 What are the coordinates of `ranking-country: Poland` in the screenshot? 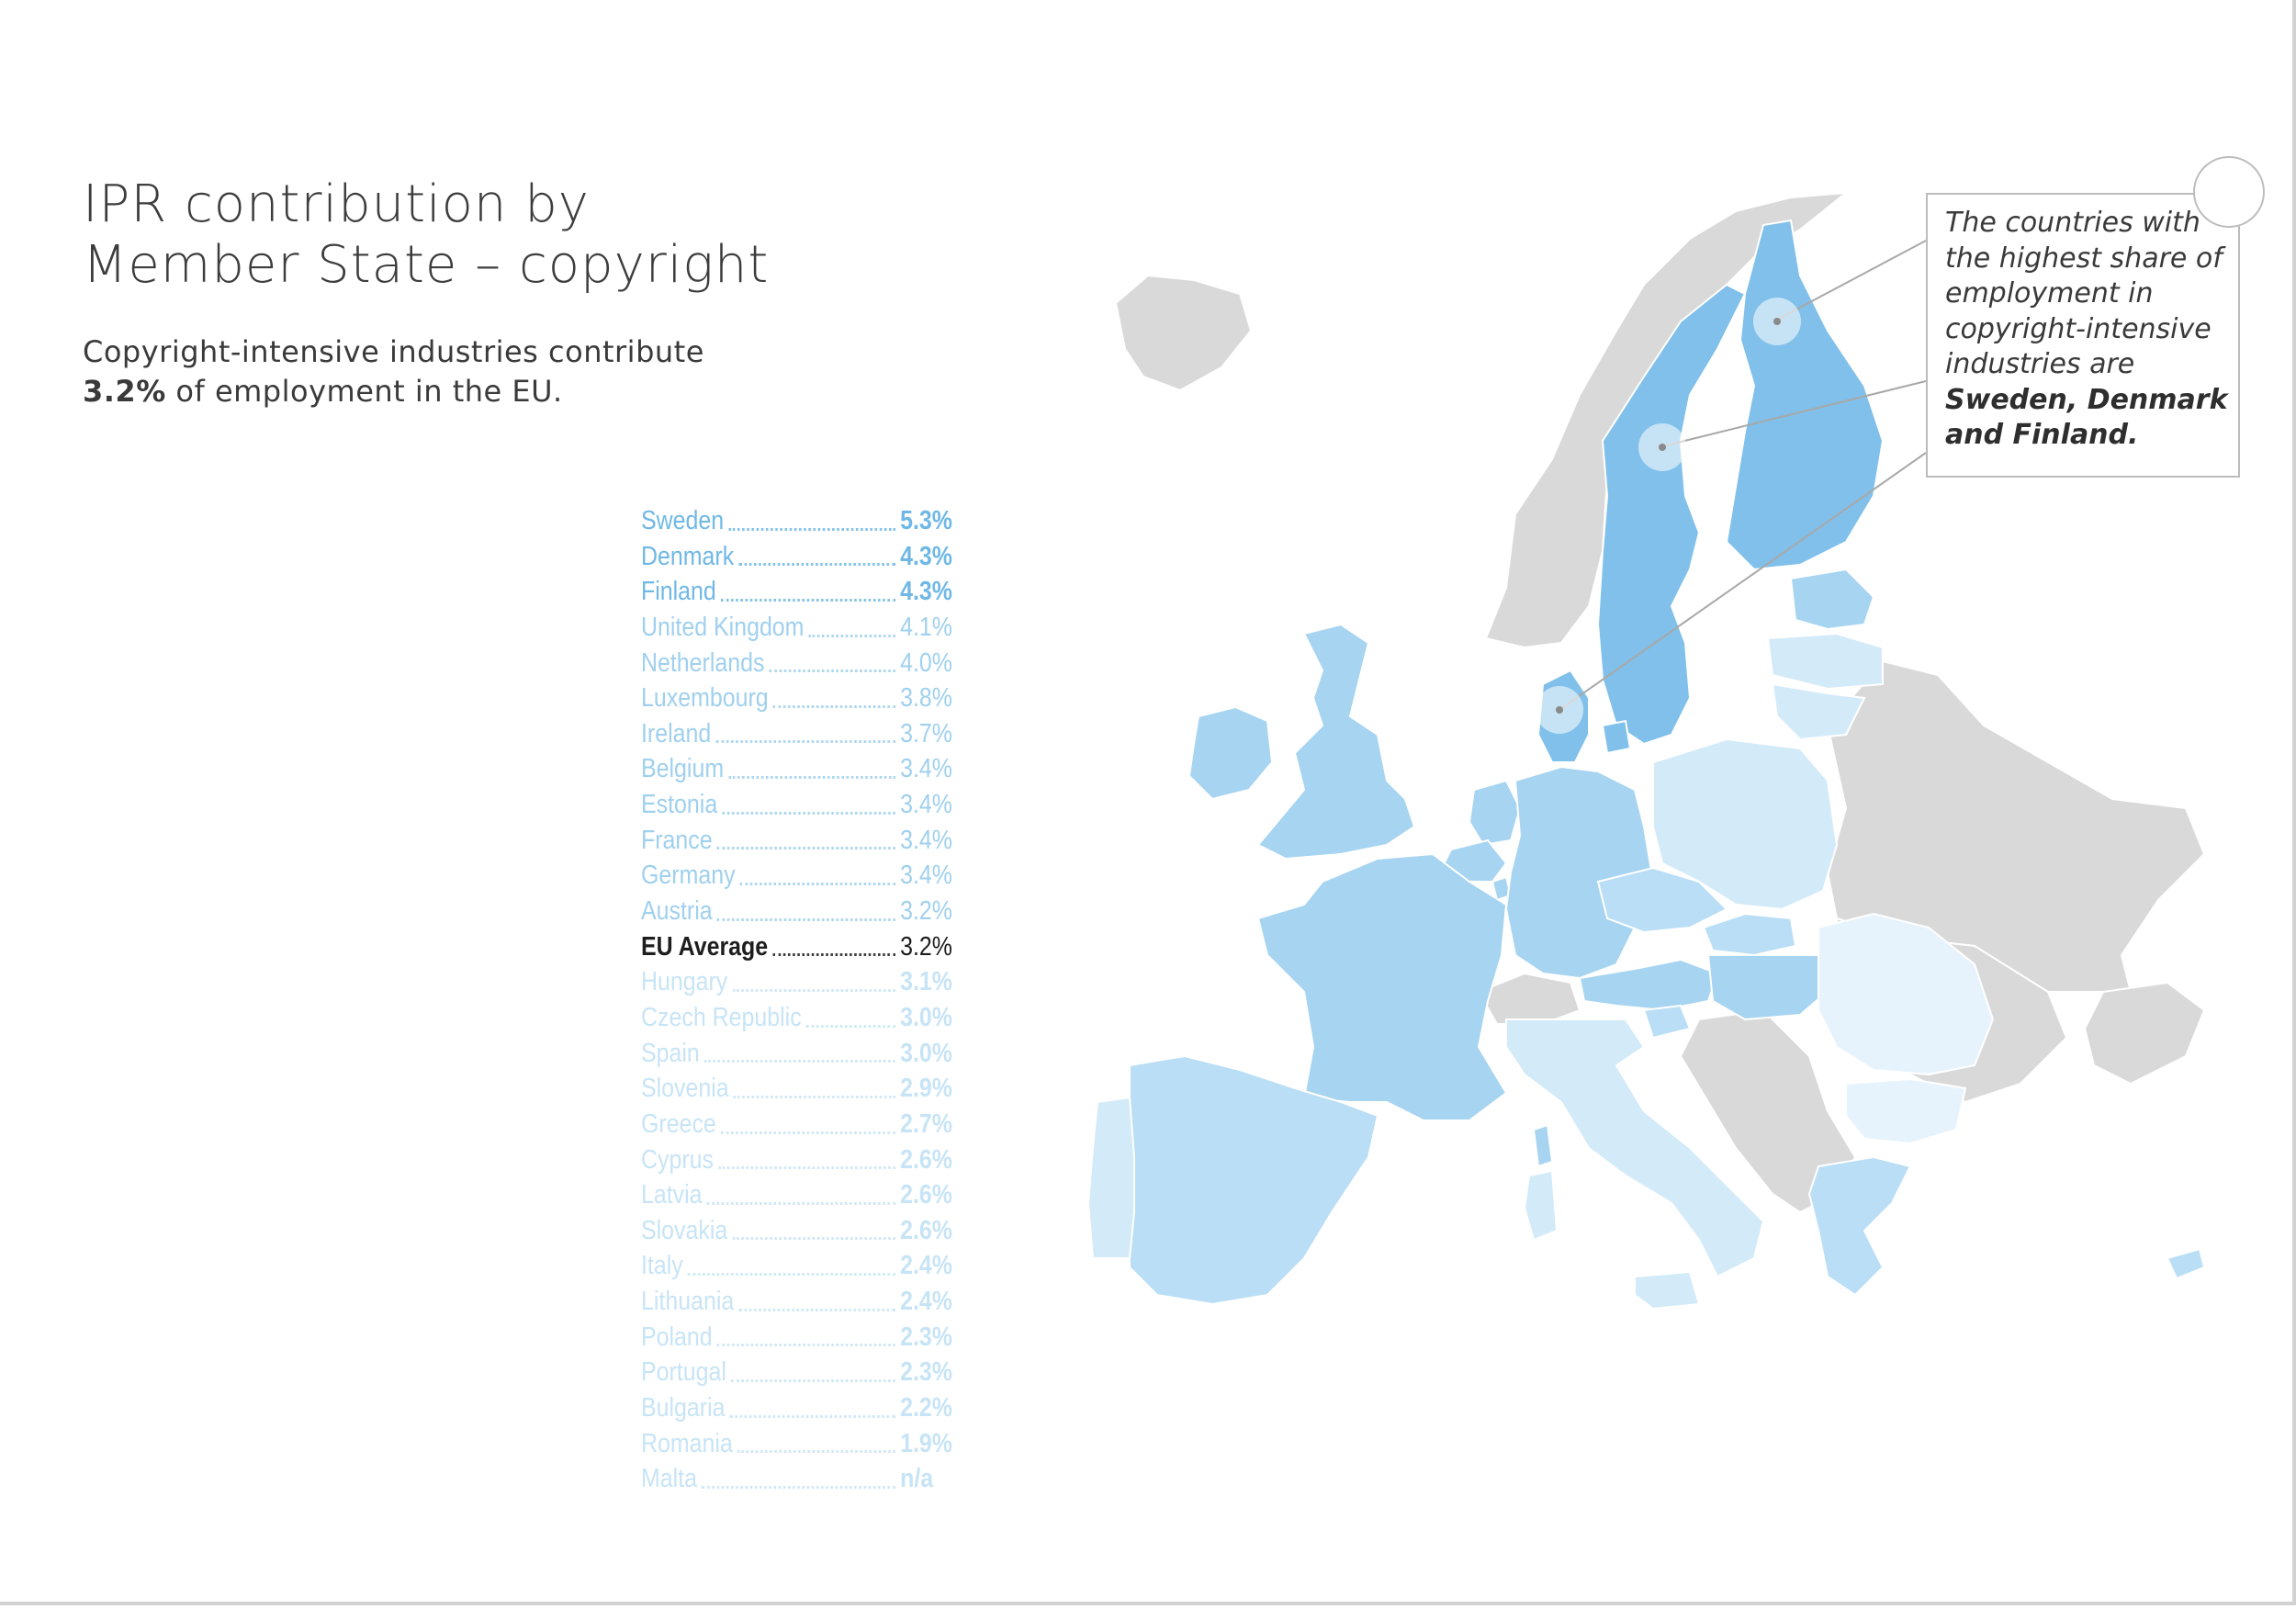 It's located at (677, 1337).